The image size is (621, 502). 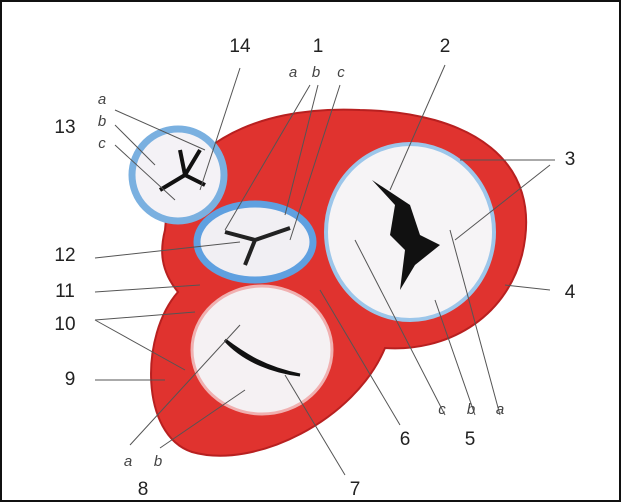 I want to click on label-number: 14, so click(x=240, y=46).